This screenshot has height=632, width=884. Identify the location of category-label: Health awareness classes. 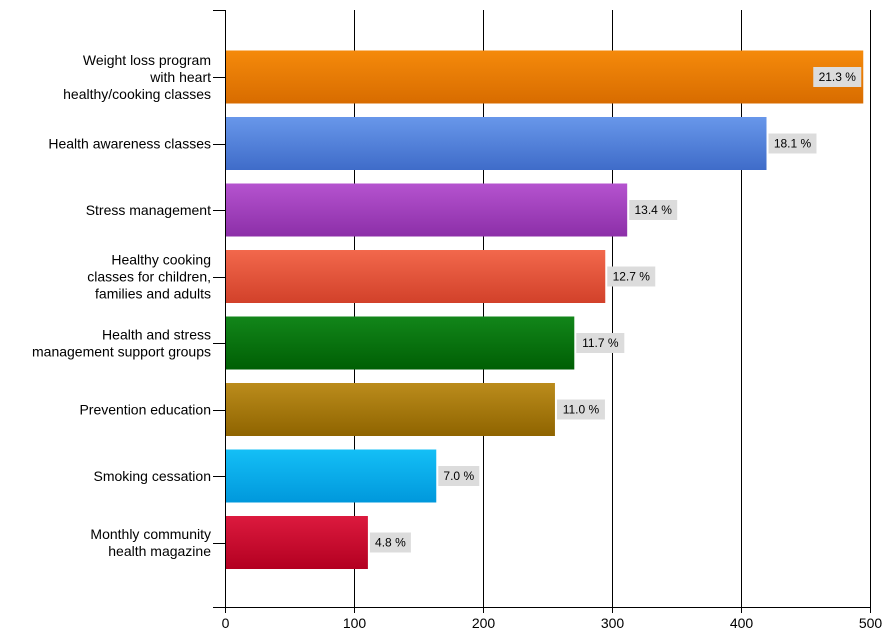
(129, 144).